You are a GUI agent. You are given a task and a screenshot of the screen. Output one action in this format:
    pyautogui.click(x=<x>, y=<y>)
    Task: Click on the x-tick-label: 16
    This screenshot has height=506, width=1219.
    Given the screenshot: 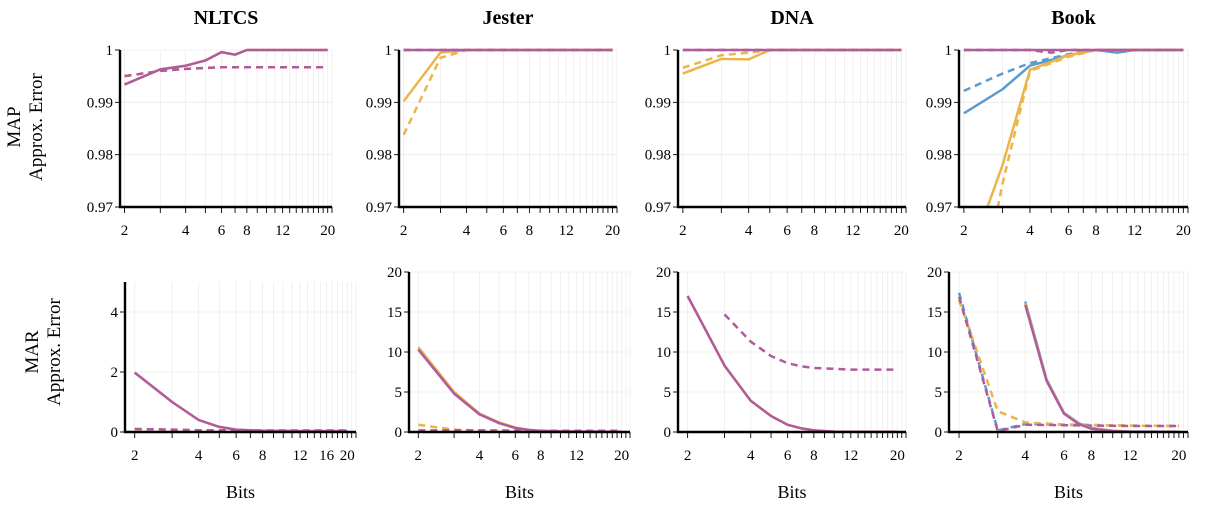 What is the action you would take?
    pyautogui.click(x=327, y=456)
    